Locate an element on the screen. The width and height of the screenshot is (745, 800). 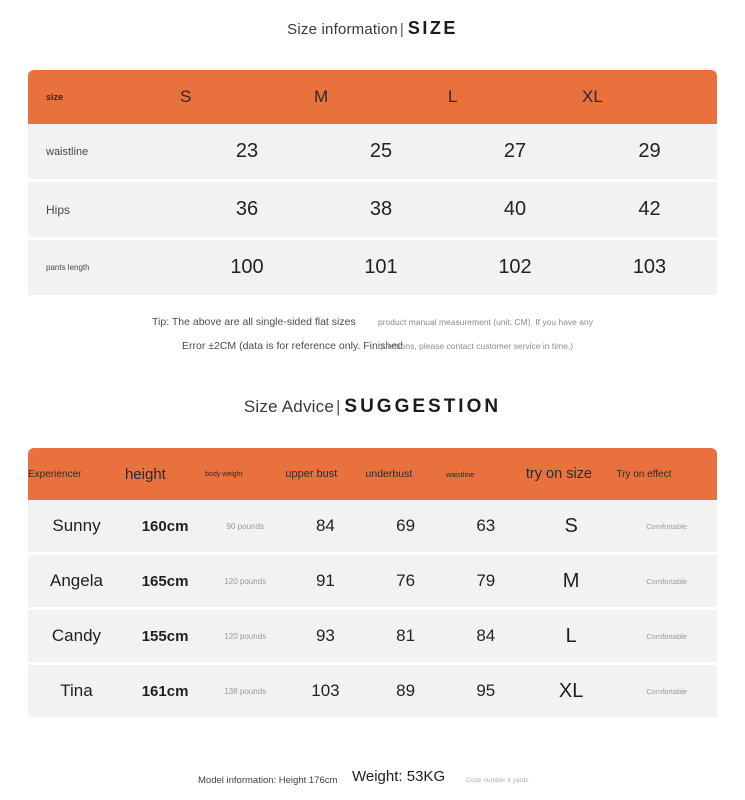
column-header-upper-bust: upper bust is located at coordinates (311, 474).